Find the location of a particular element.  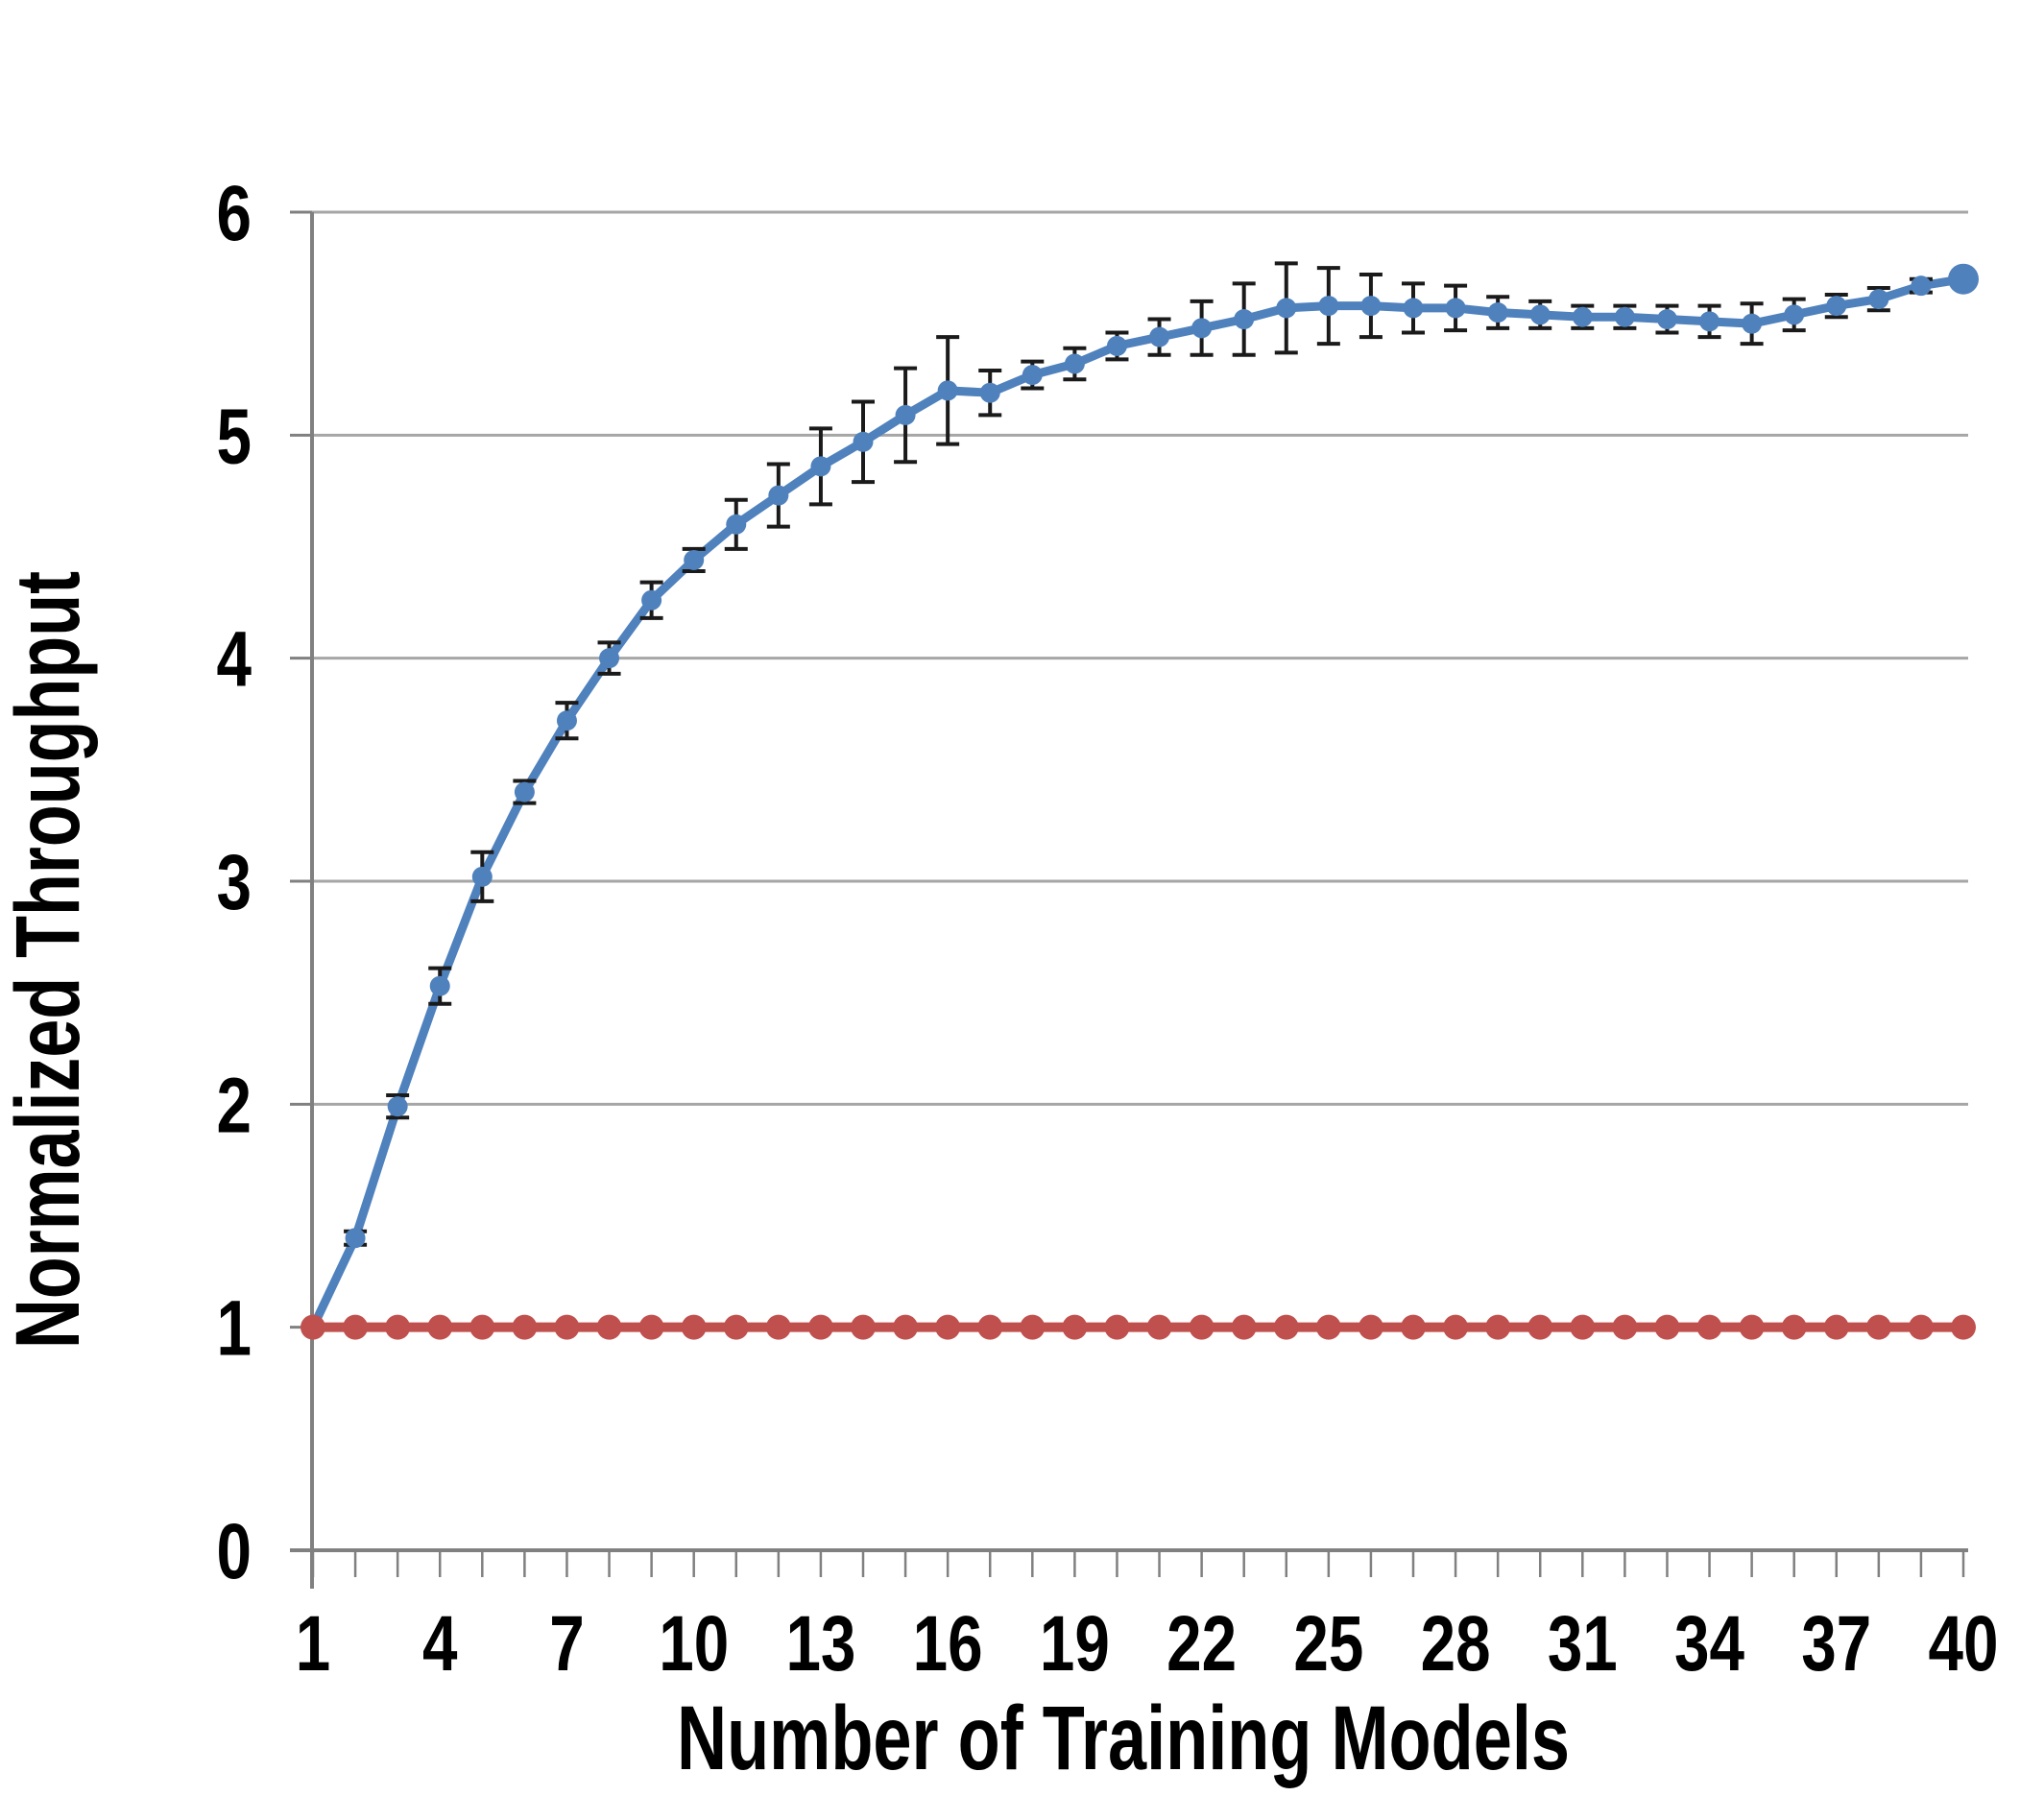

x-tick-label: 16 is located at coordinates (948, 1644).